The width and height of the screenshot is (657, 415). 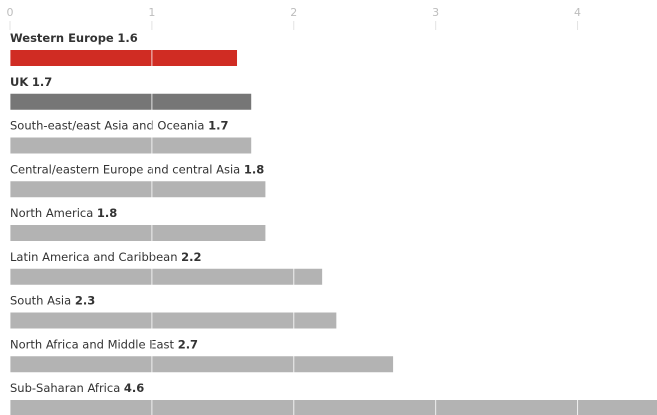 What do you see at coordinates (577, 12) in the screenshot?
I see `x-tick-label: 4` at bounding box center [577, 12].